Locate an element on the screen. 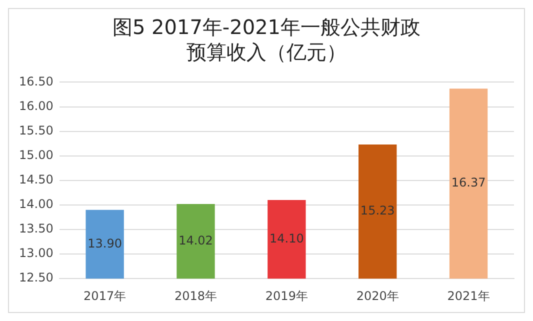 This screenshot has height=321, width=533. data-label: 15.23 is located at coordinates (377, 211).